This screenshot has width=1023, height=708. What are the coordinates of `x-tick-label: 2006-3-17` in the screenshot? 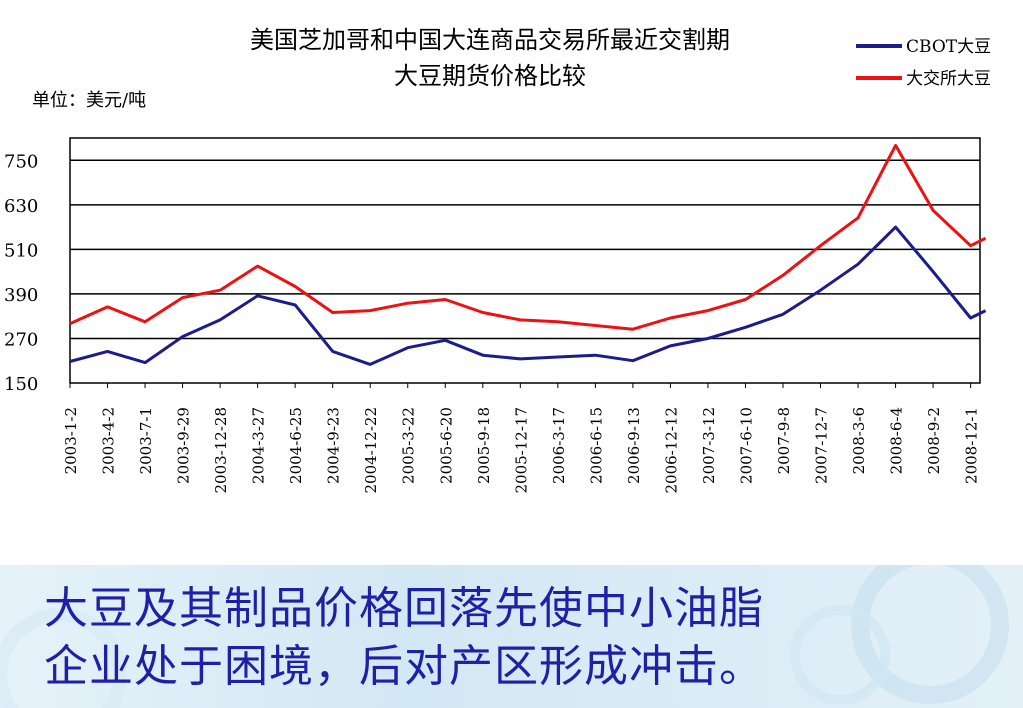 It's located at (559, 445).